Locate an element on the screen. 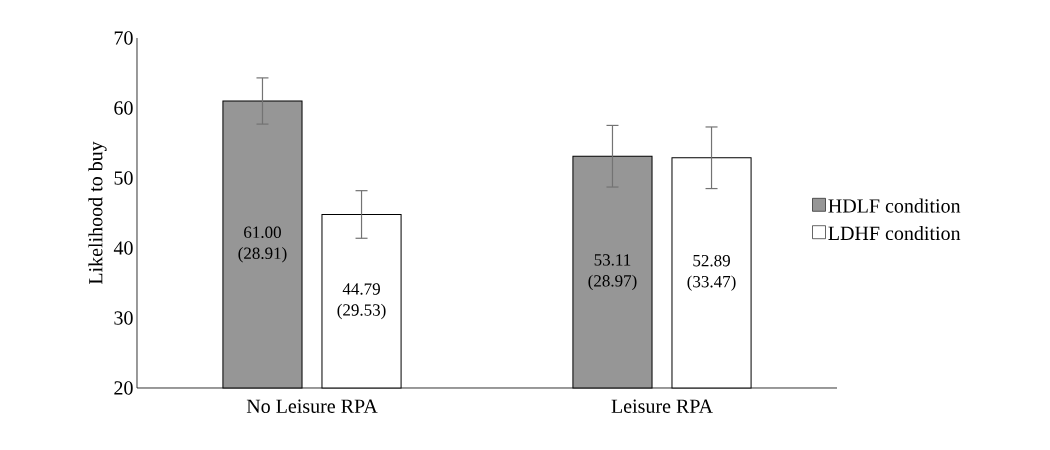 This screenshot has width=1050, height=450. x-tick-label: Leisure RPA is located at coordinates (662, 406).